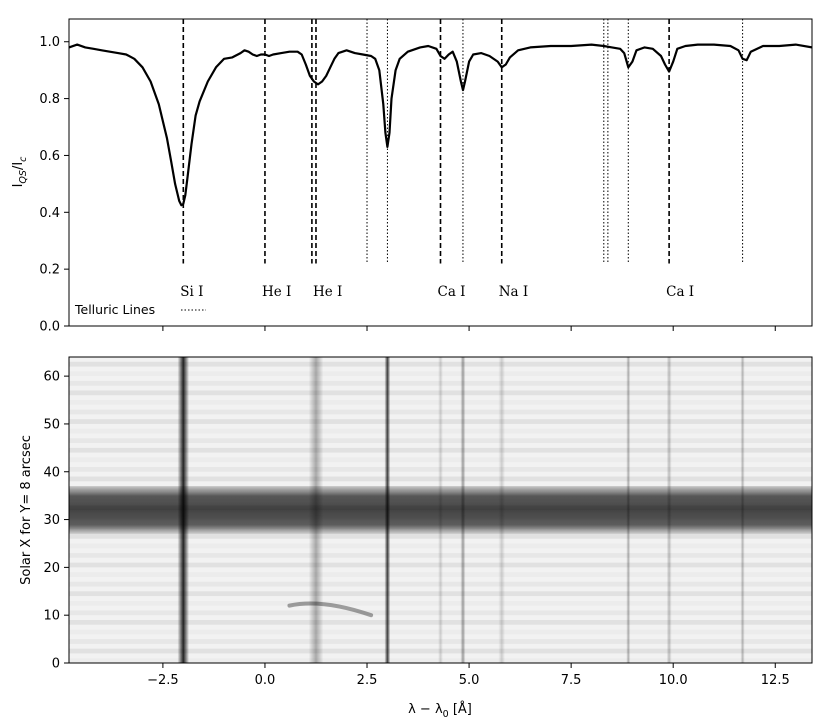 The height and width of the screenshot is (725, 830). I want to click on x-tick-label: 5.0, so click(469, 680).